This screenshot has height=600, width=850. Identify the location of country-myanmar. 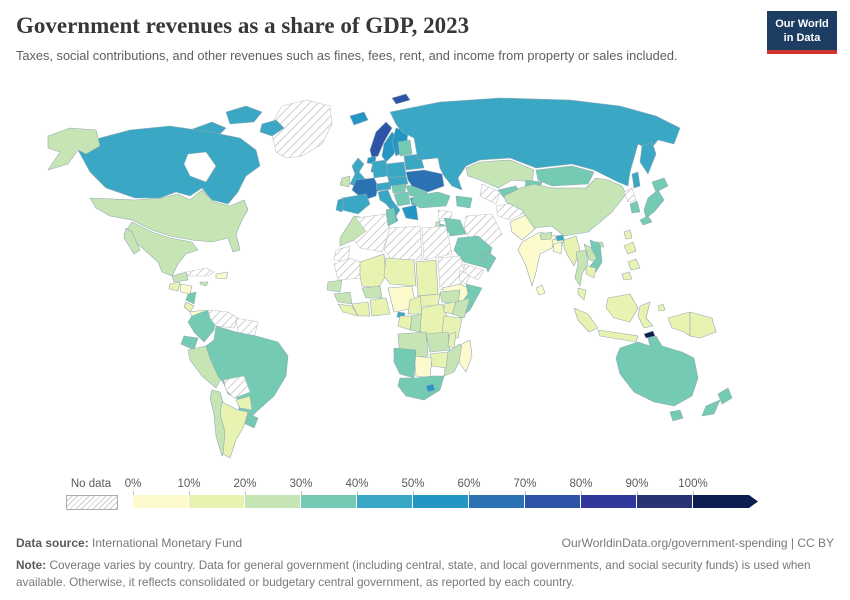
(572, 251).